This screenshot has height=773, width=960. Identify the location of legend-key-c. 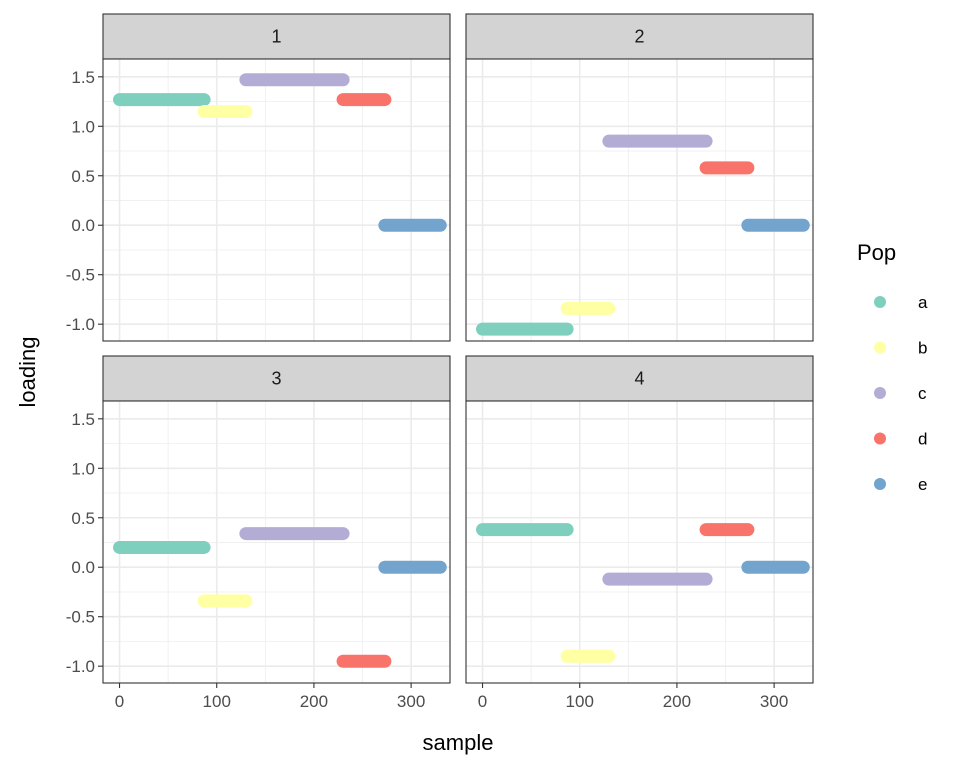
(880, 393).